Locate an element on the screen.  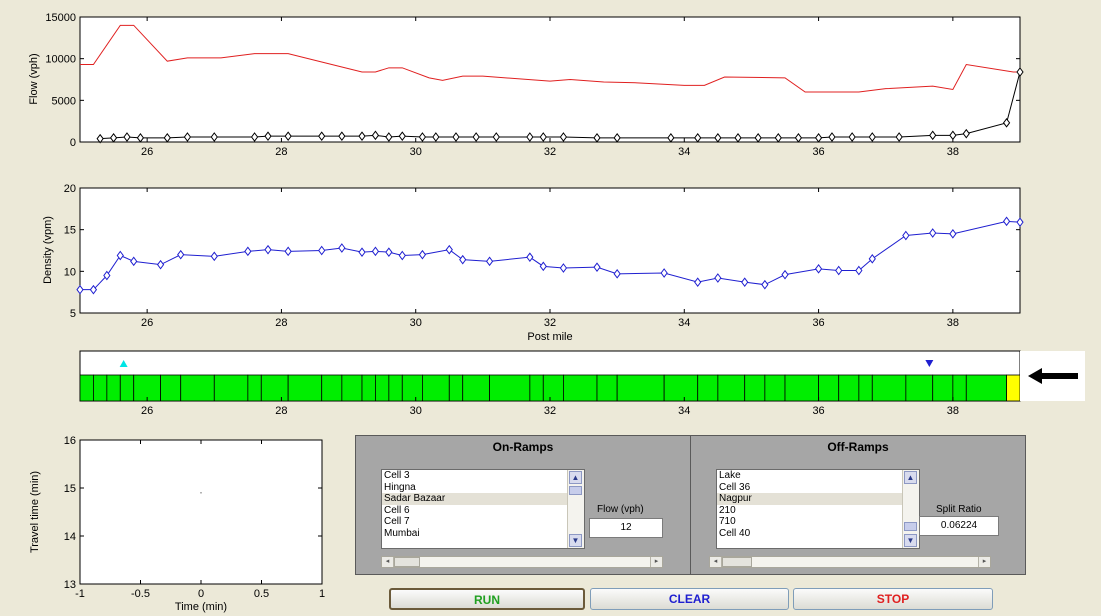
list-item: Cell 6 is located at coordinates (397, 510).